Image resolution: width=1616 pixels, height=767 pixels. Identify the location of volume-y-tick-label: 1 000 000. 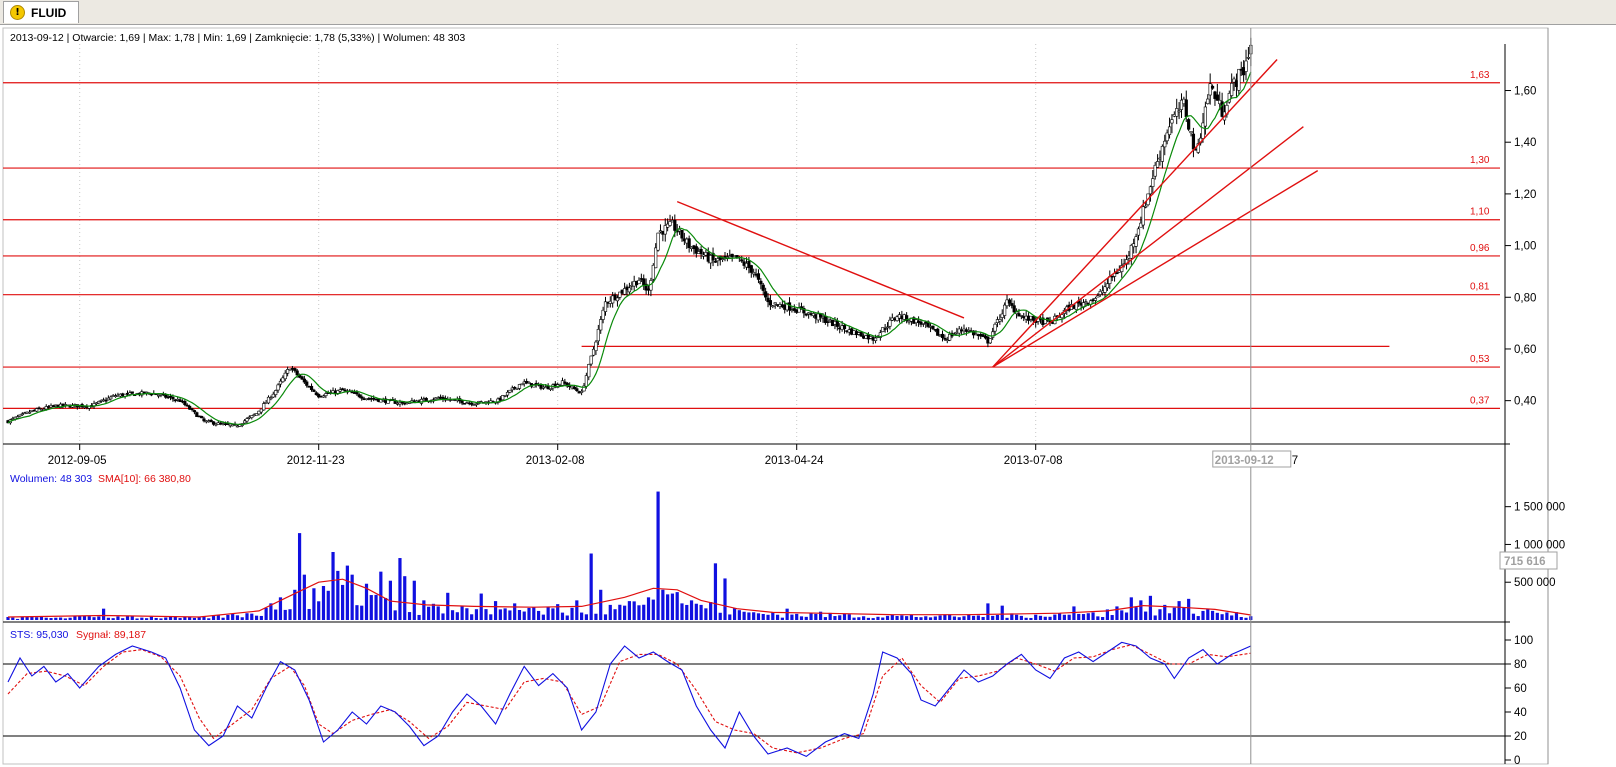
(1539, 545).